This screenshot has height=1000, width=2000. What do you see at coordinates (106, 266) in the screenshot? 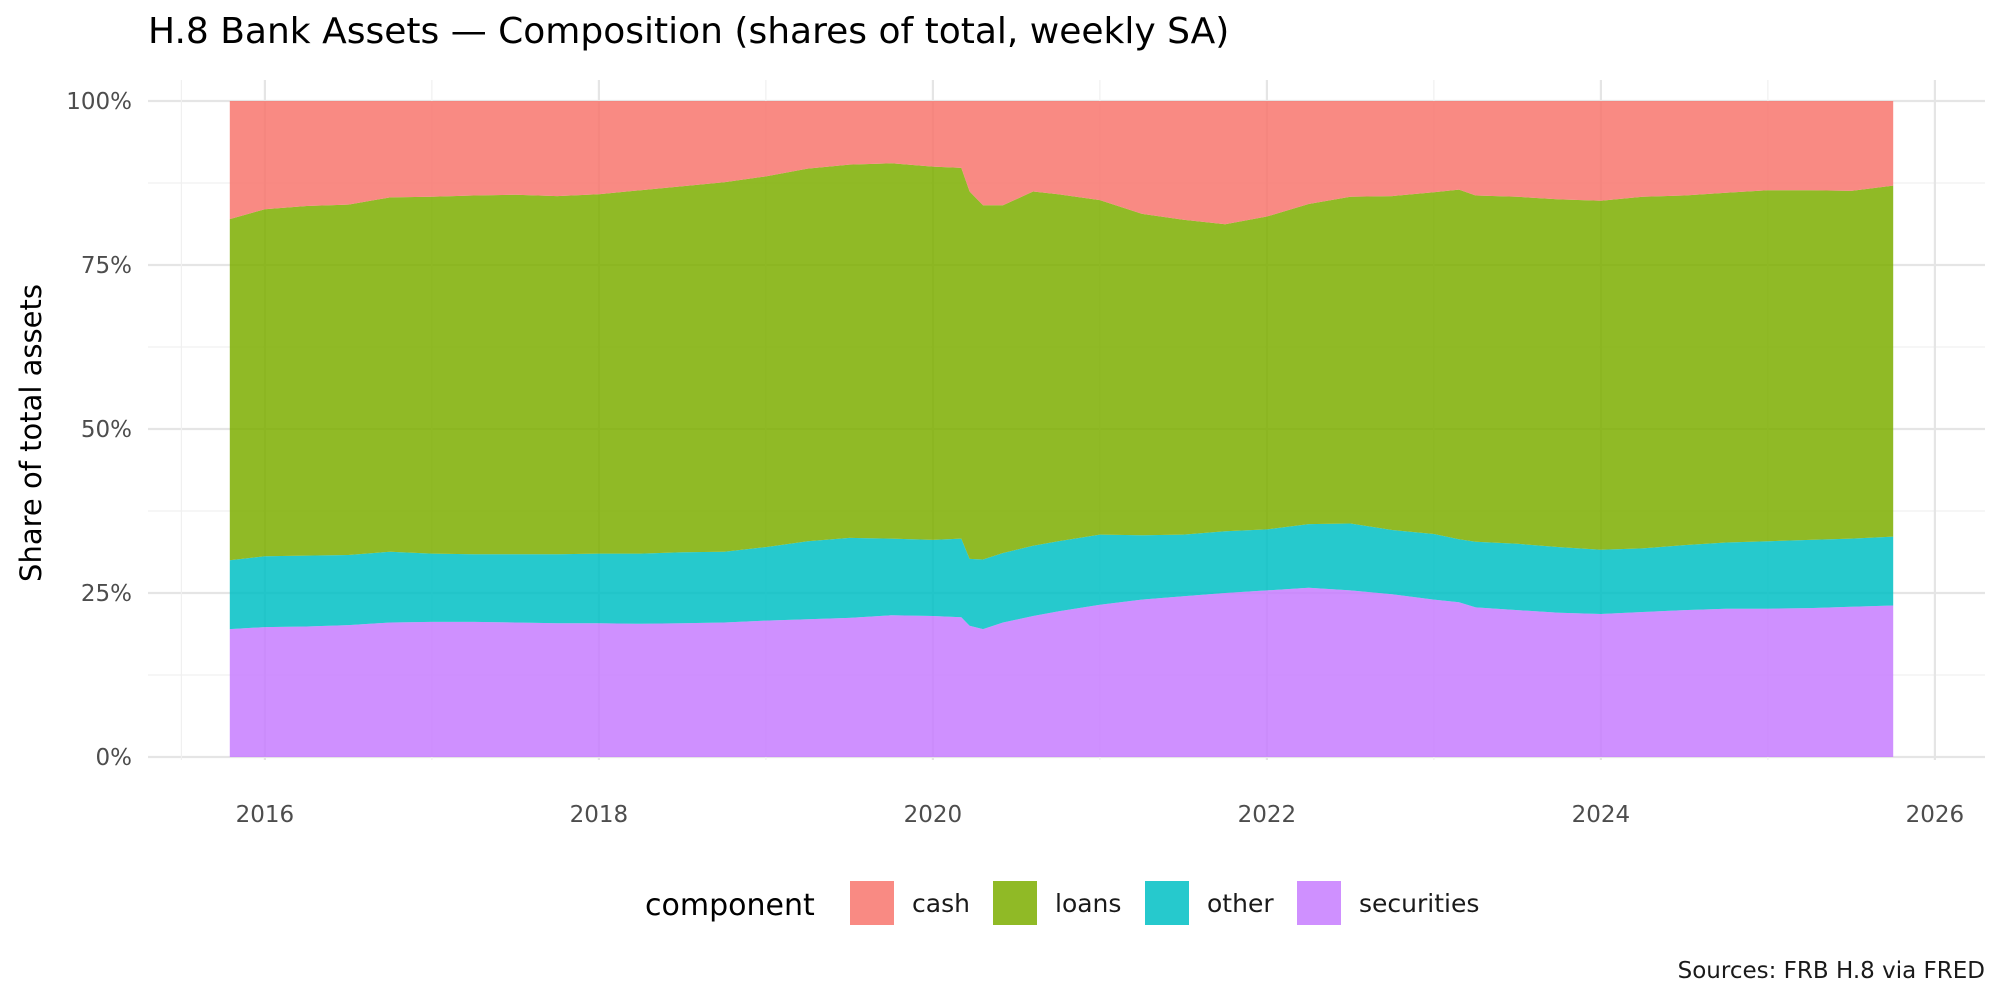
I see `y-tick-label: 75%` at bounding box center [106, 266].